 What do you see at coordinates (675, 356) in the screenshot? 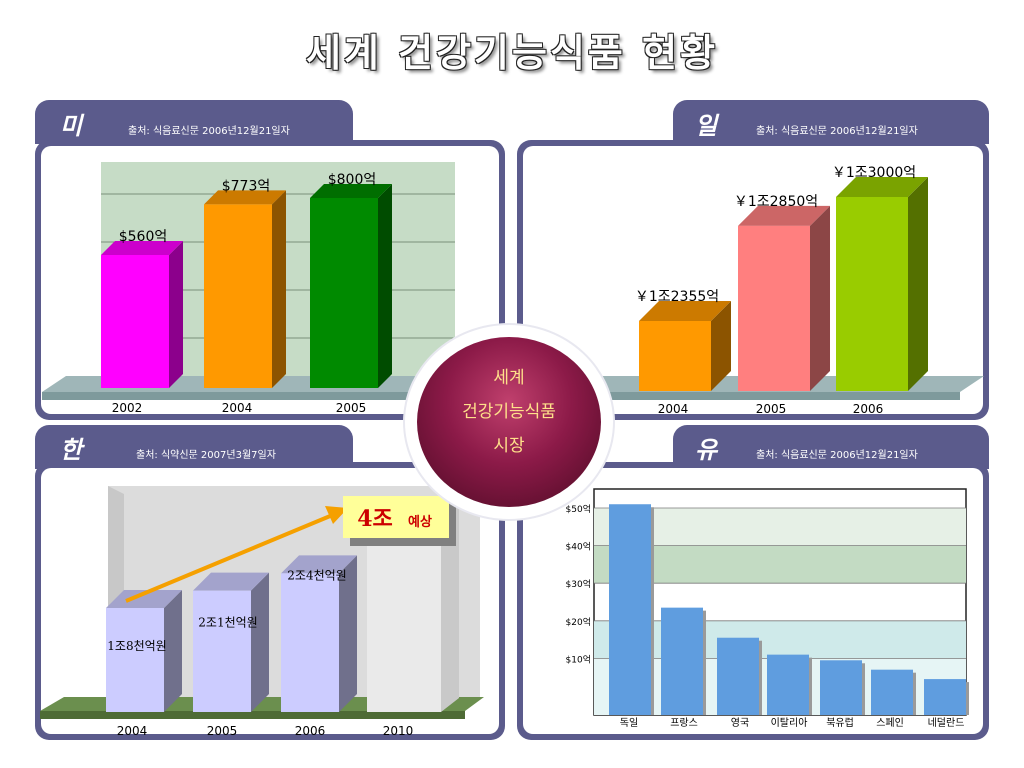
I see `japan-bar-2004-front` at bounding box center [675, 356].